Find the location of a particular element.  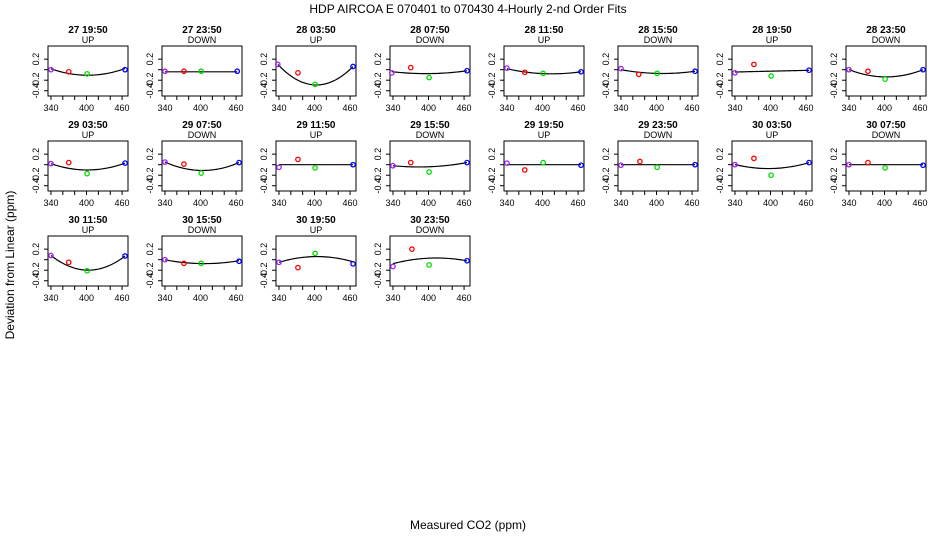

panel-title: 30 07:50 is located at coordinates (886, 125).